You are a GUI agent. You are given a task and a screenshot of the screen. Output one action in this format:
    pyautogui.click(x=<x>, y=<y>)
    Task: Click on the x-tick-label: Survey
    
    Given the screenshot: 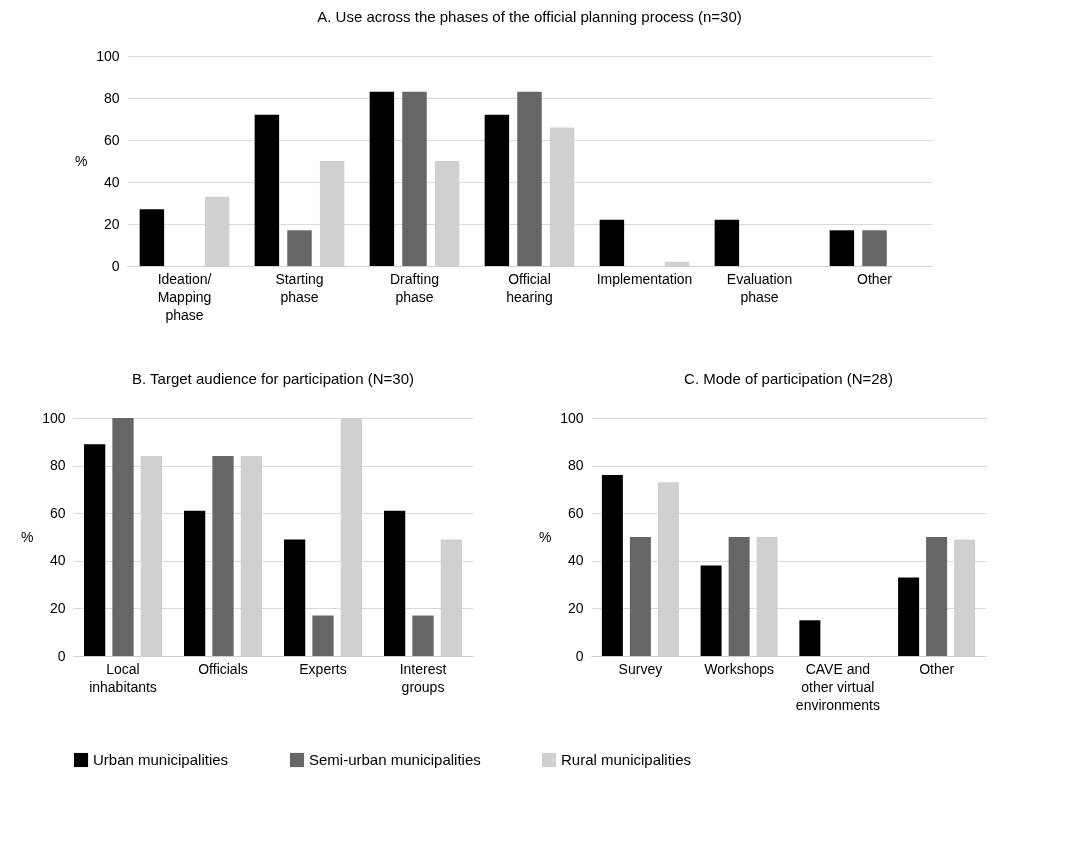 What is the action you would take?
    pyautogui.click(x=640, y=668)
    